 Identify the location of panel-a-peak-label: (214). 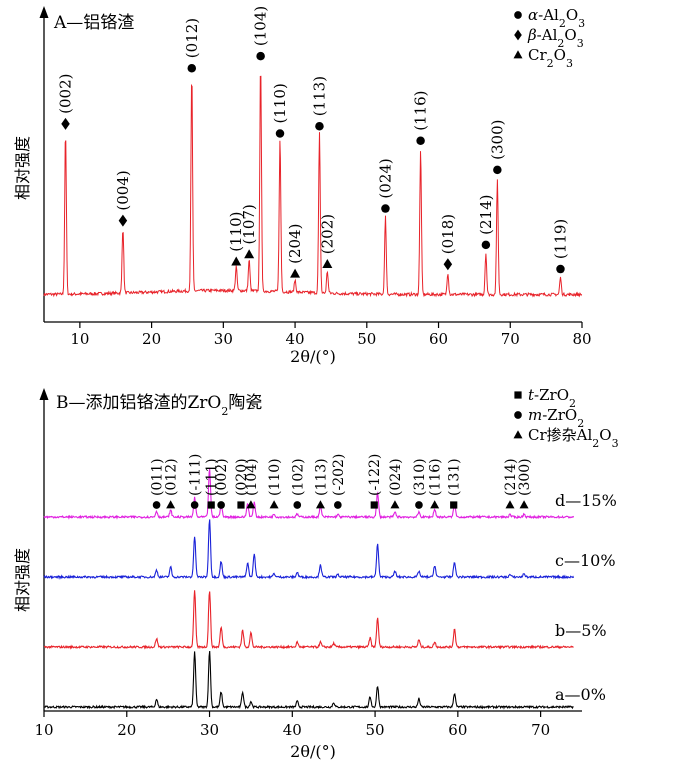
(486, 215).